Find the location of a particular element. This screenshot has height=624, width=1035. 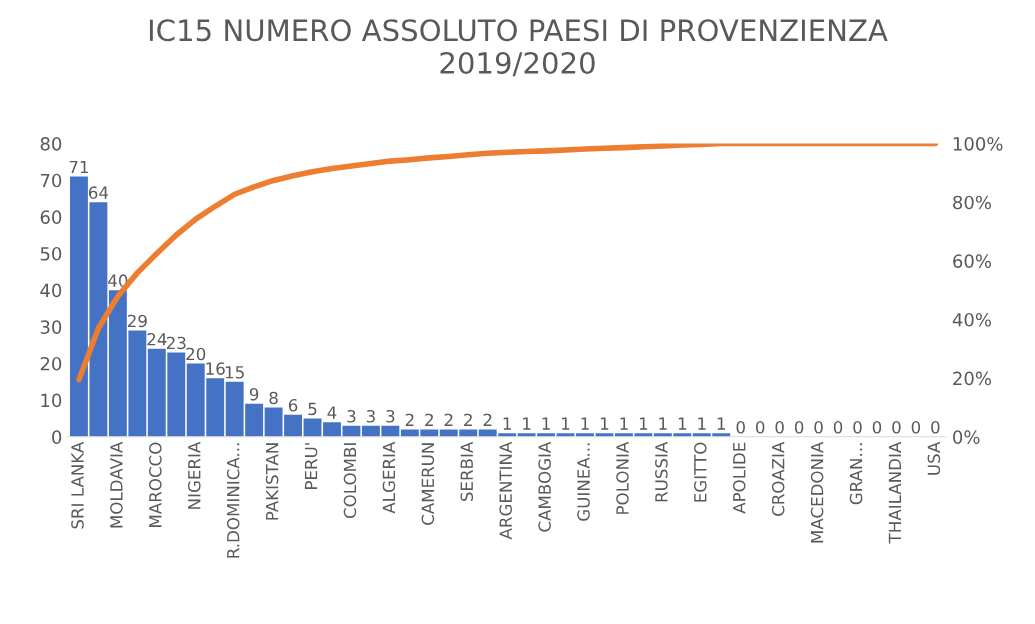

data-label: 6 is located at coordinates (293, 405).